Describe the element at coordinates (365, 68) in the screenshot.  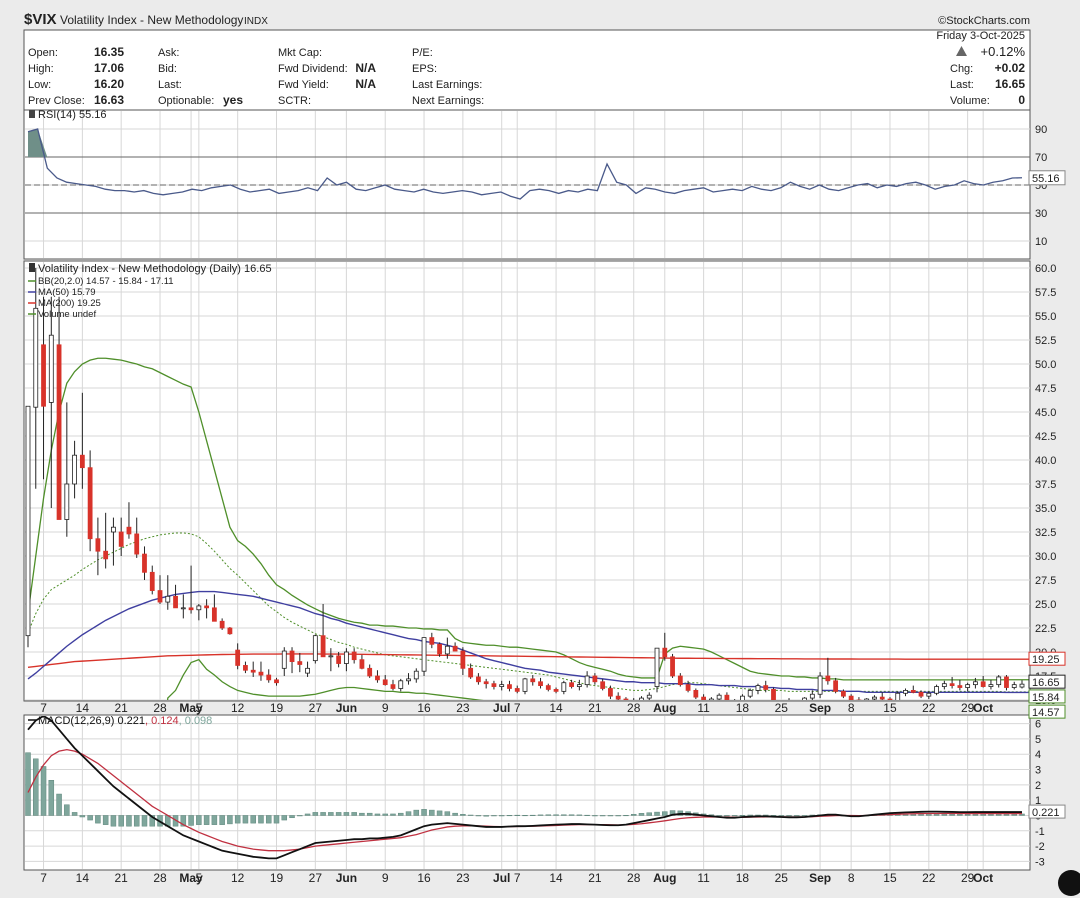
I see `quote-value: N/A` at that location.